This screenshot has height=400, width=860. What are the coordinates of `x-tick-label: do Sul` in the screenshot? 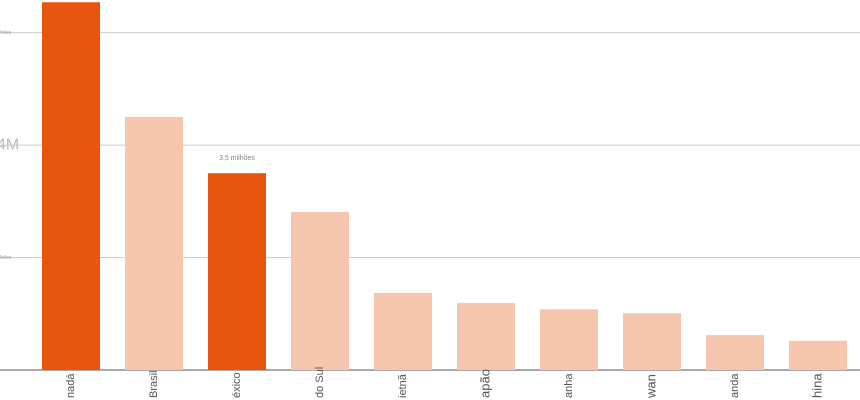 It's located at (320, 382).